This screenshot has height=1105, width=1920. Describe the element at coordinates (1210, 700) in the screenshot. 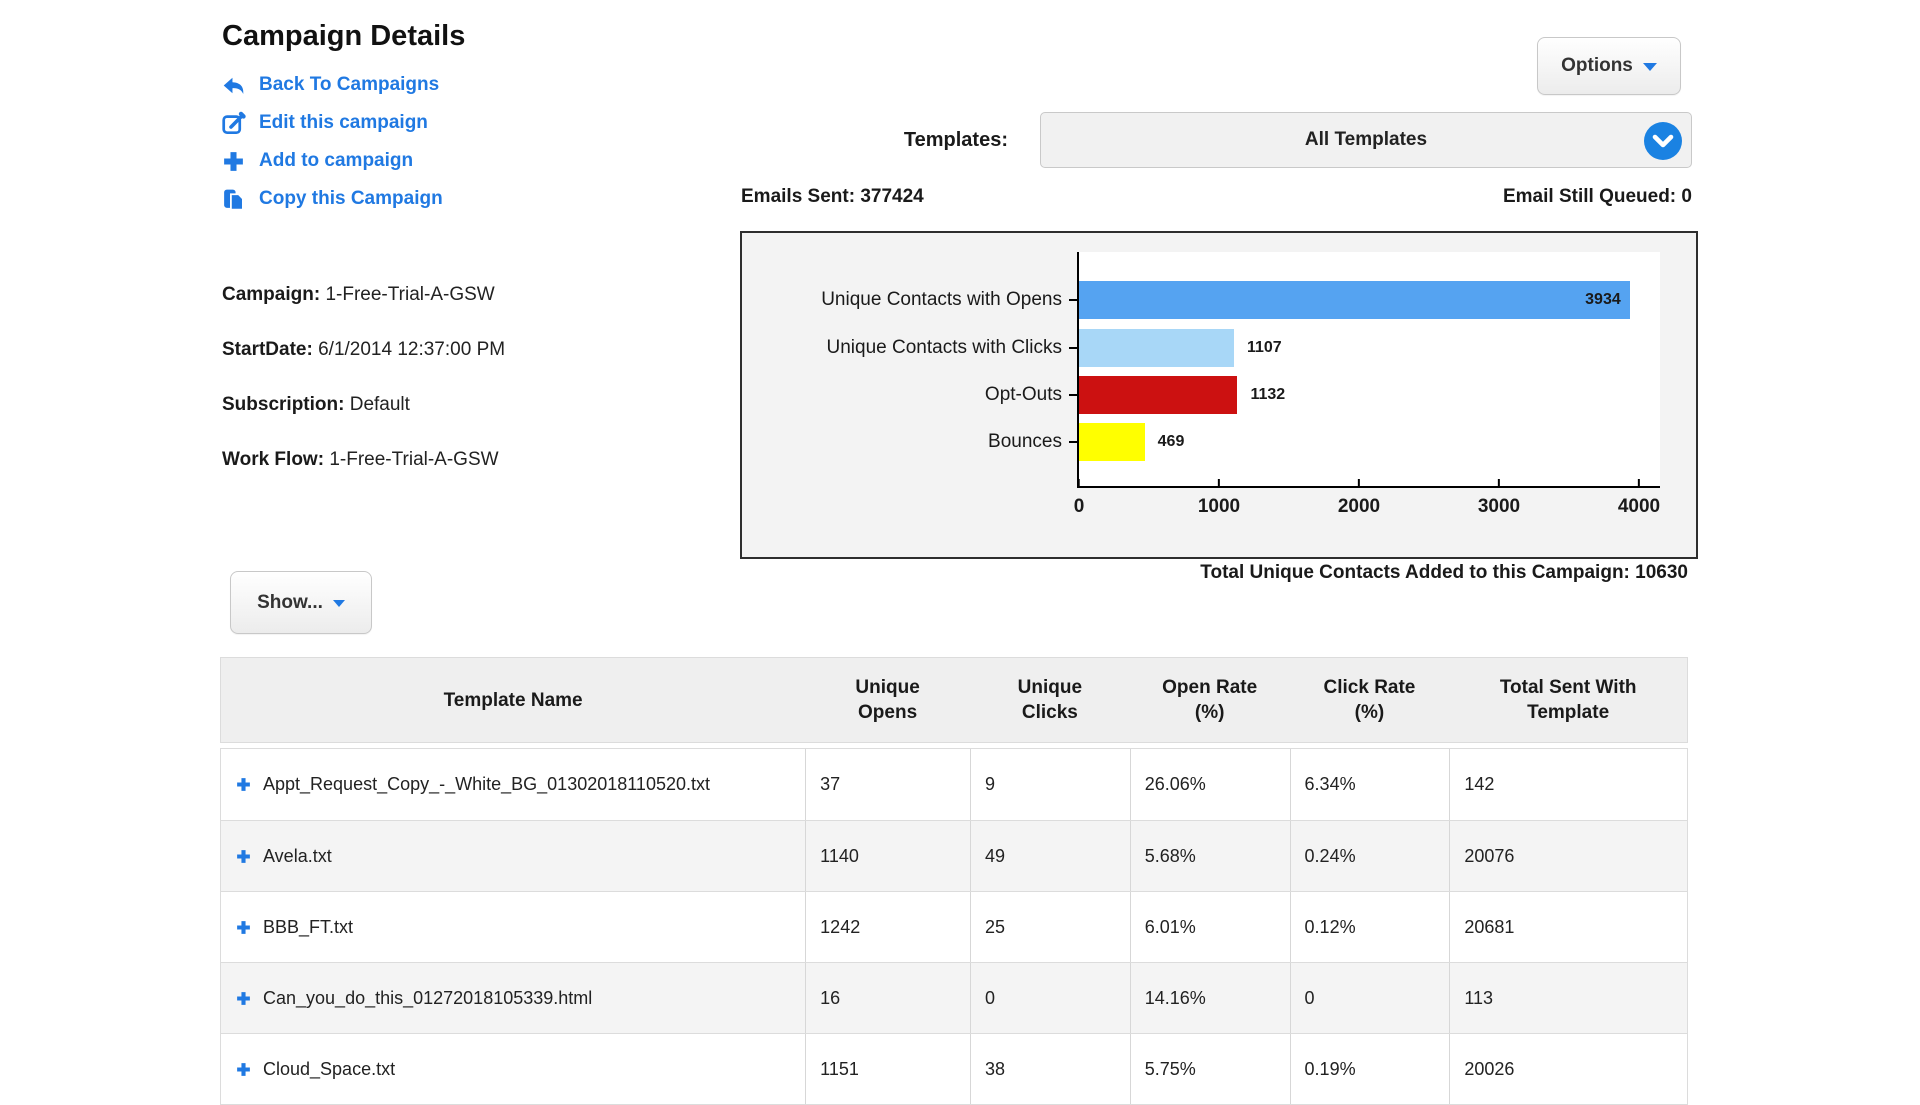

I see `col-header-open-rate: Open Rate (%)` at that location.